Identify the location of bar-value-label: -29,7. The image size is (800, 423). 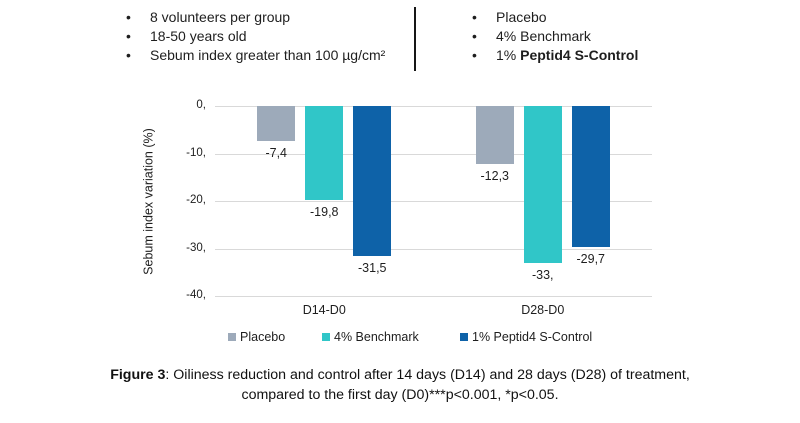
(591, 259).